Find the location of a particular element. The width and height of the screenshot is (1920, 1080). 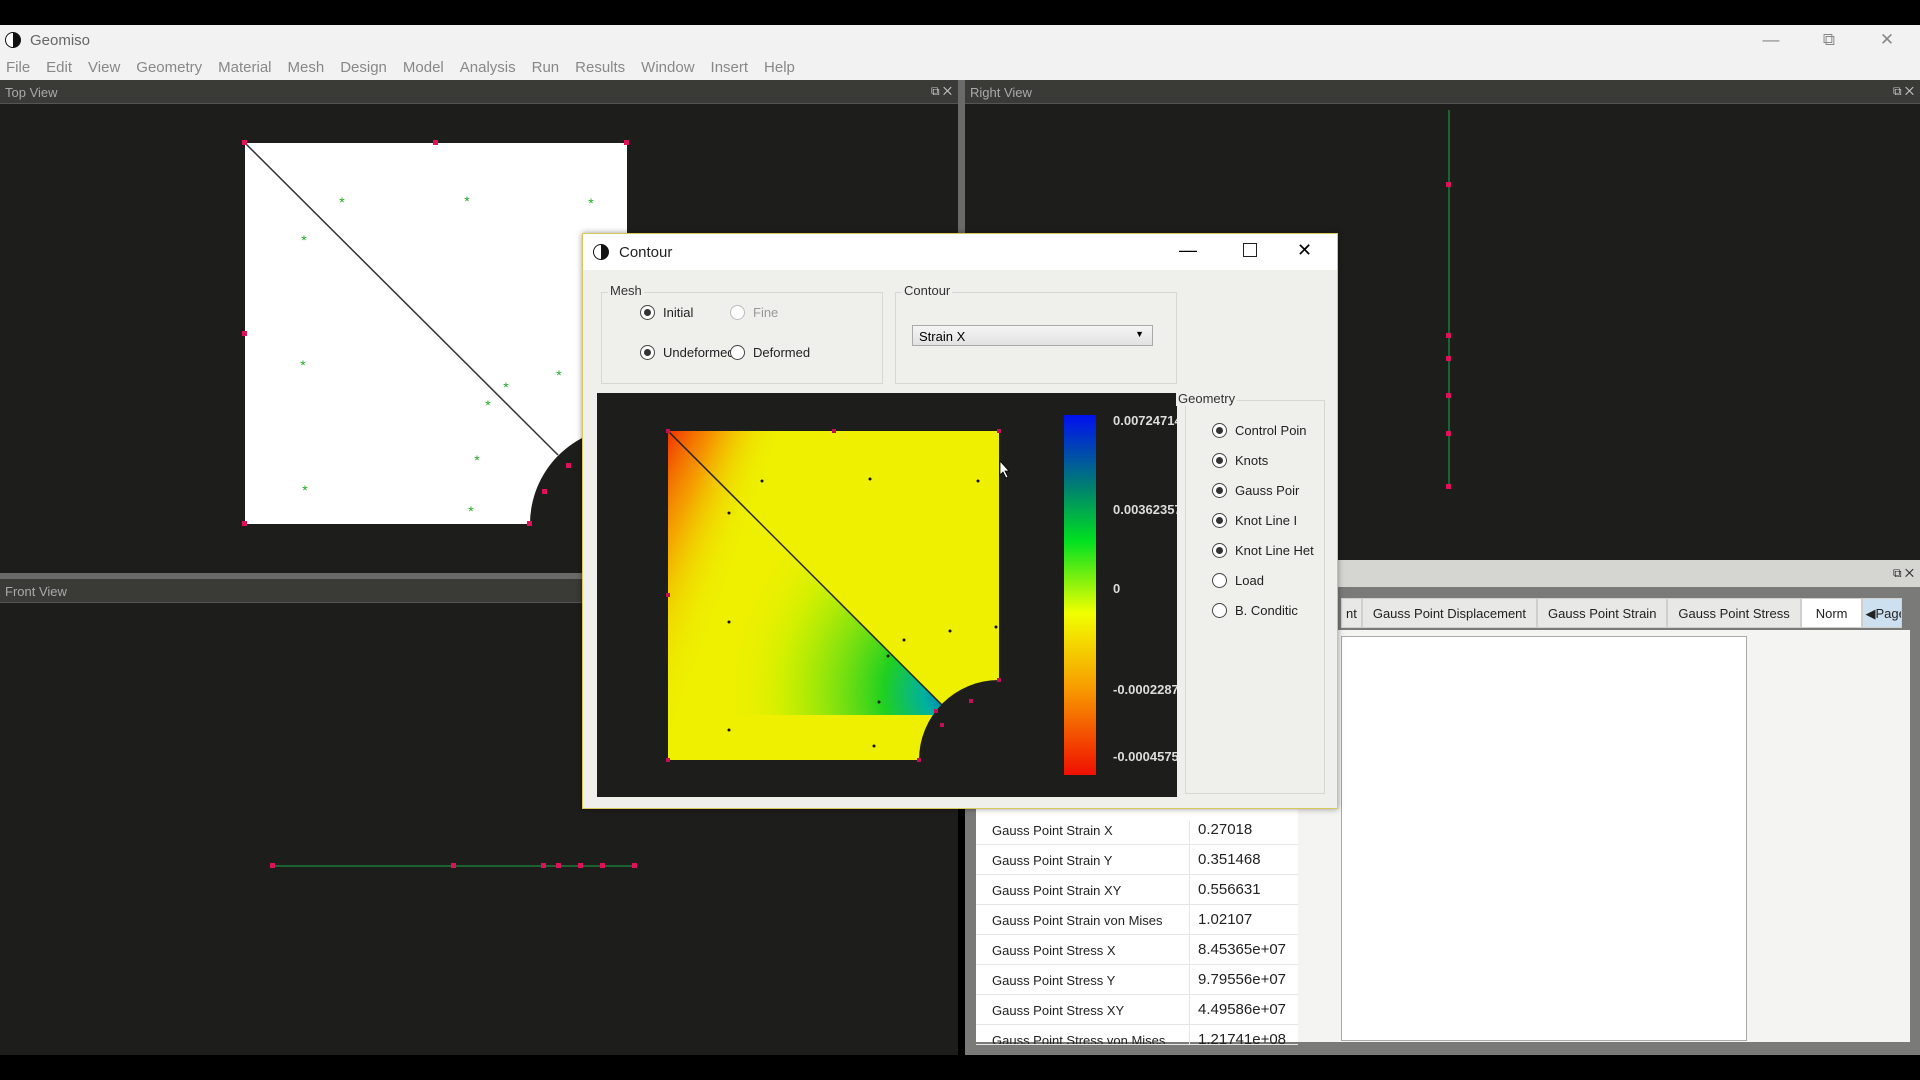

radio-geometry-control-poin: Control Poin is located at coordinates (1264, 430).